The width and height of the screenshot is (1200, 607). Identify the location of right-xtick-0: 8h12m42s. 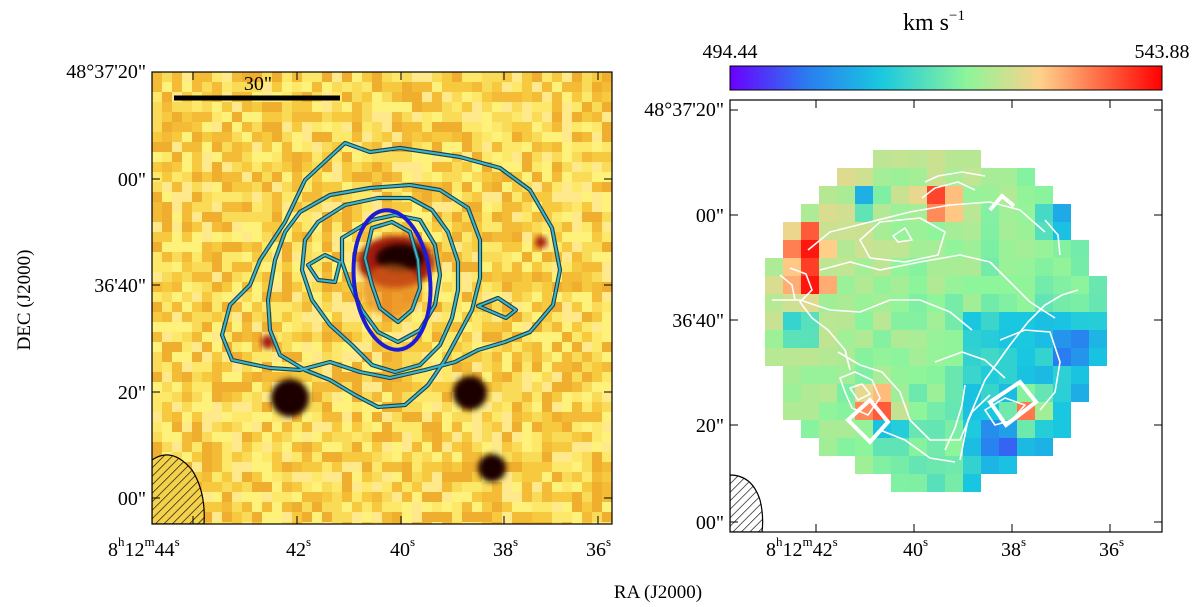
(802, 547).